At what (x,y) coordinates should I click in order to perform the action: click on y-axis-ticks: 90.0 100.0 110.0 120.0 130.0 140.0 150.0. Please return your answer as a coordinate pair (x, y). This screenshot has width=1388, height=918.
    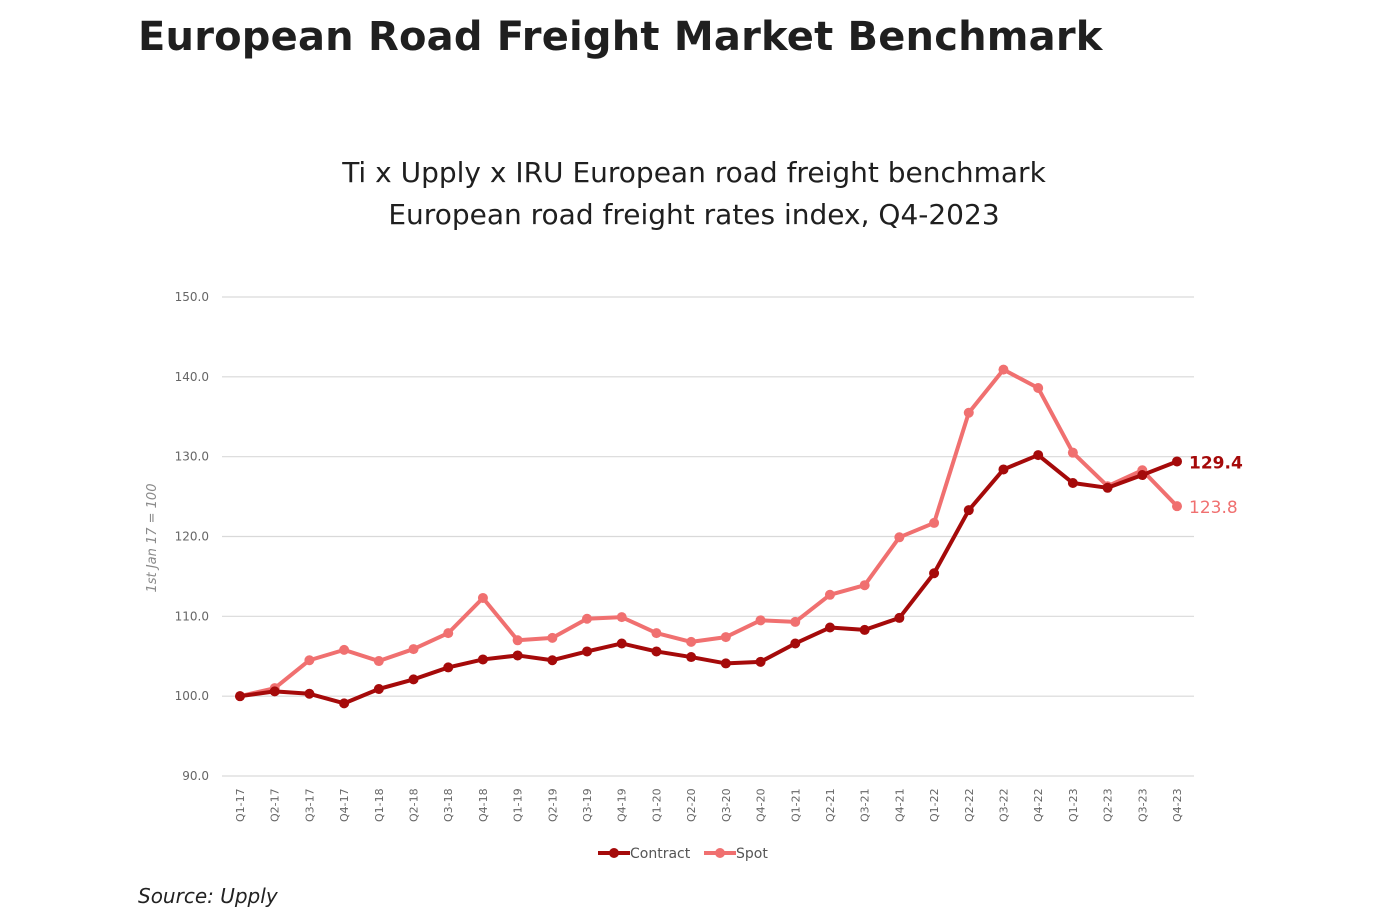
    Looking at the image, I should click on (192, 536).